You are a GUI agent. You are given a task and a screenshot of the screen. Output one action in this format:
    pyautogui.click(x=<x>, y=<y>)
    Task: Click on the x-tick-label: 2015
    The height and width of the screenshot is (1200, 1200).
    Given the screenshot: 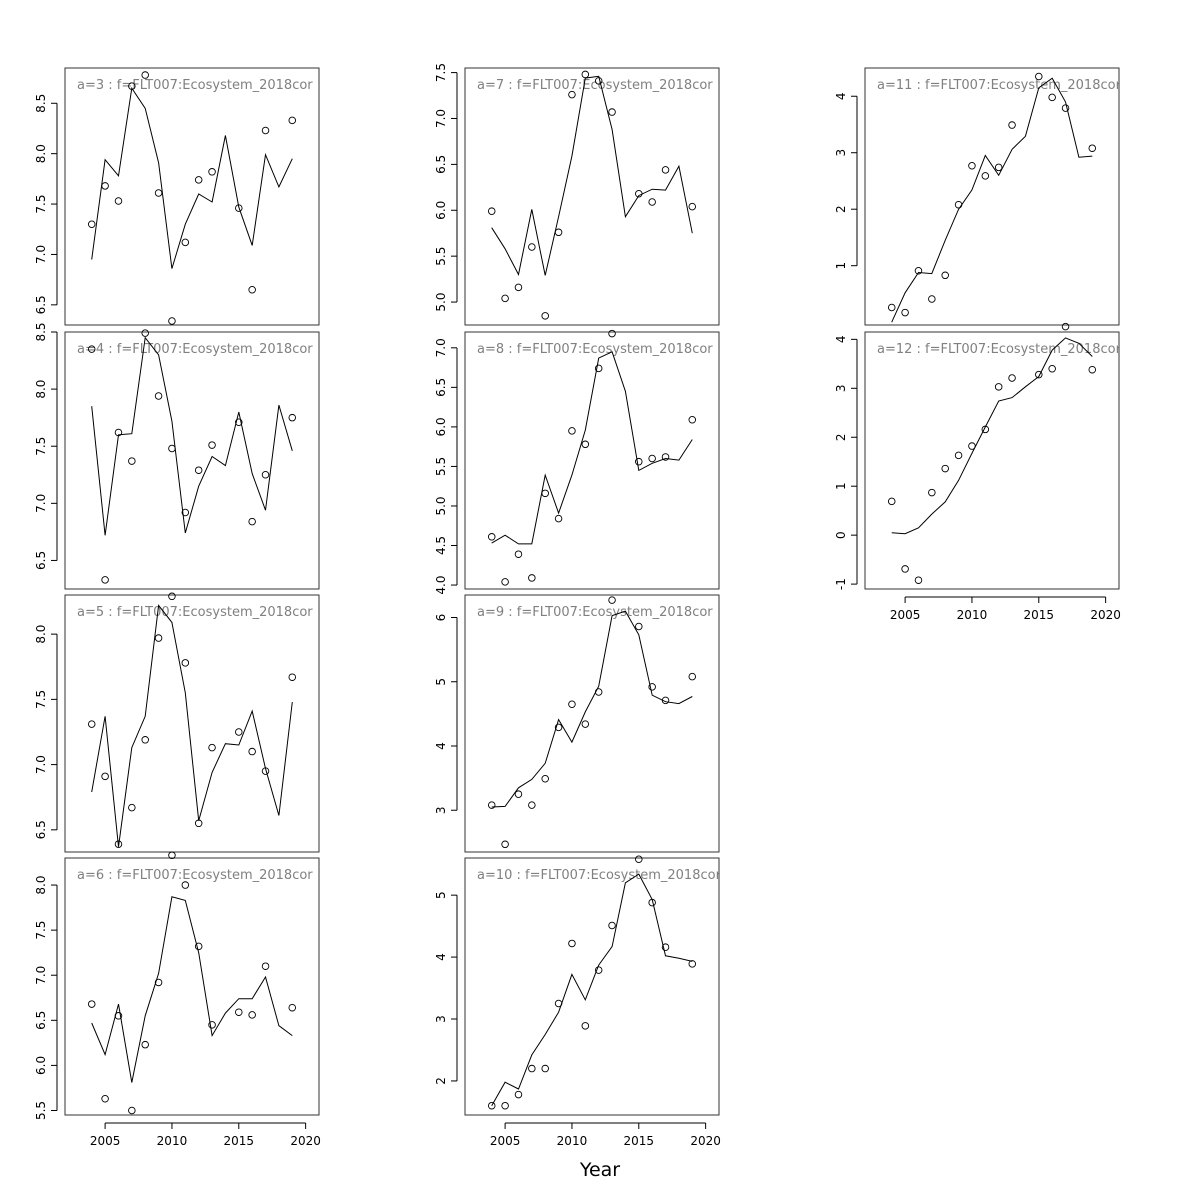 What is the action you would take?
    pyautogui.click(x=639, y=1141)
    